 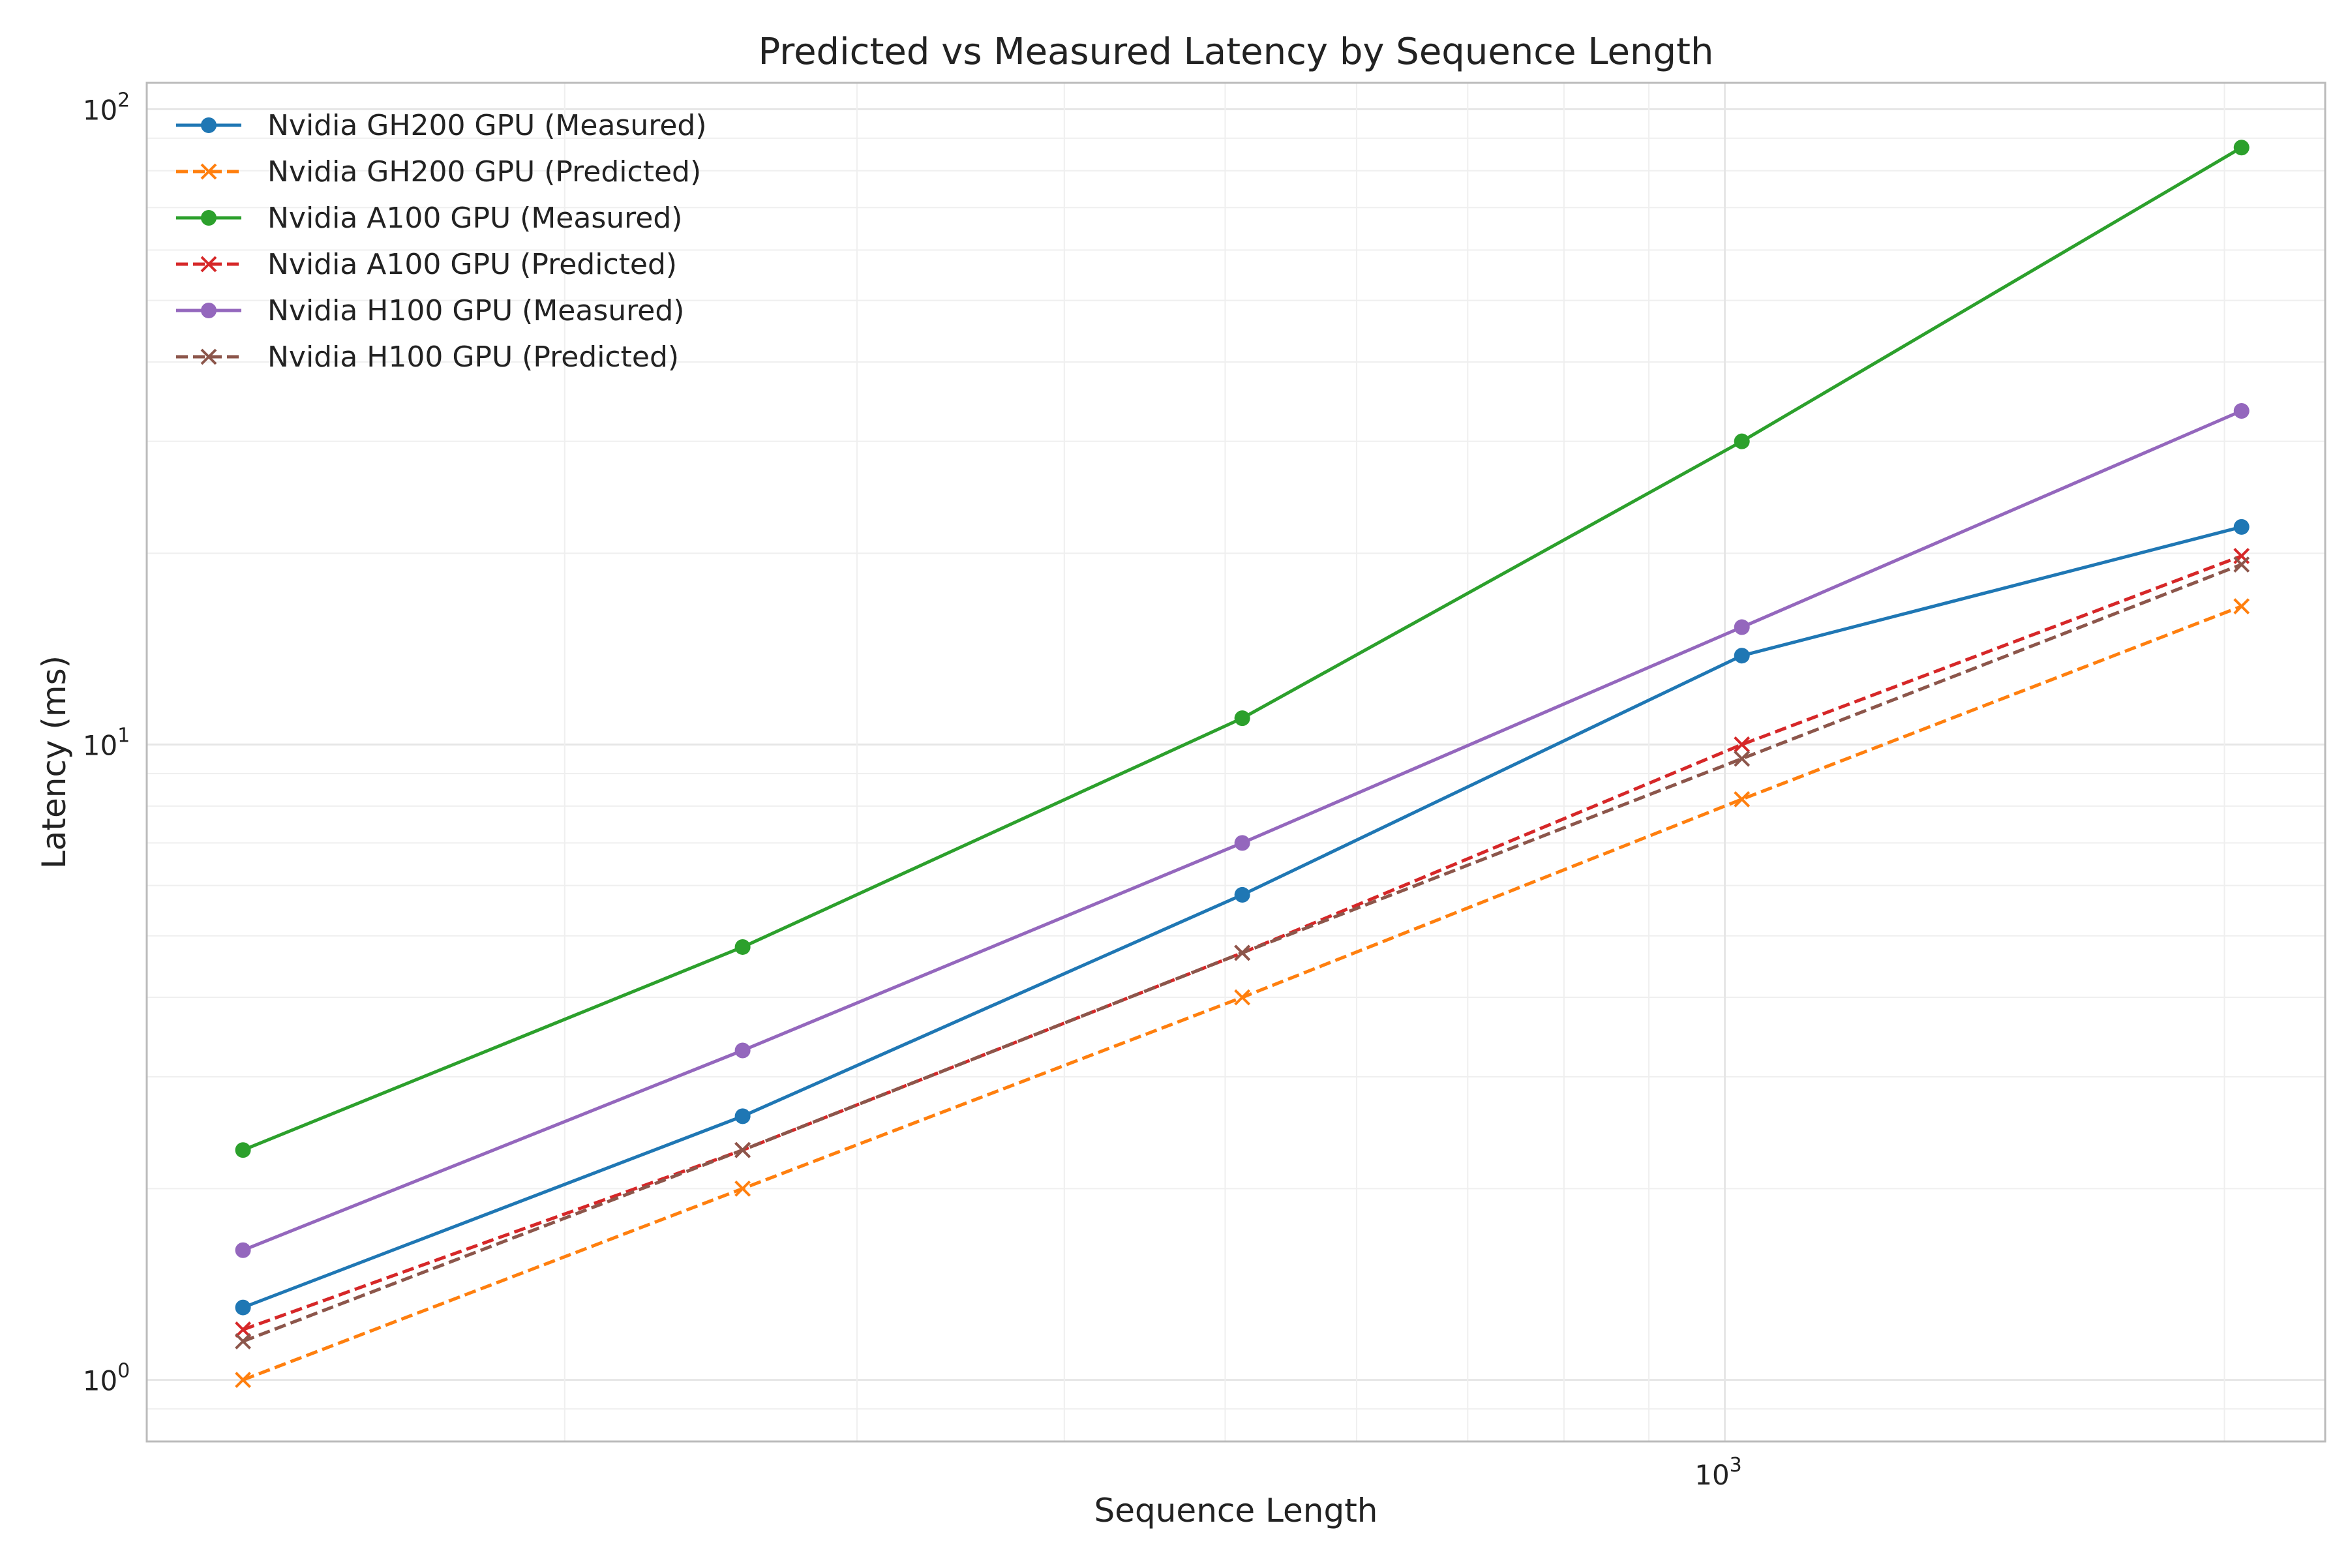 I want to click on legend-item: Nvidia A100 GPU (Predicted), so click(x=427, y=264).